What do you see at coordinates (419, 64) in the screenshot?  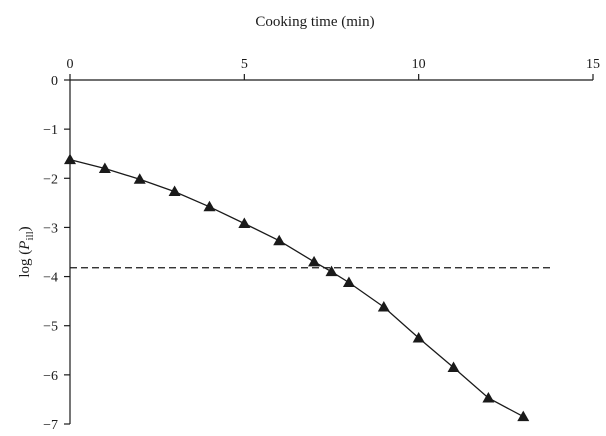 I see `x-tick-label: 10` at bounding box center [419, 64].